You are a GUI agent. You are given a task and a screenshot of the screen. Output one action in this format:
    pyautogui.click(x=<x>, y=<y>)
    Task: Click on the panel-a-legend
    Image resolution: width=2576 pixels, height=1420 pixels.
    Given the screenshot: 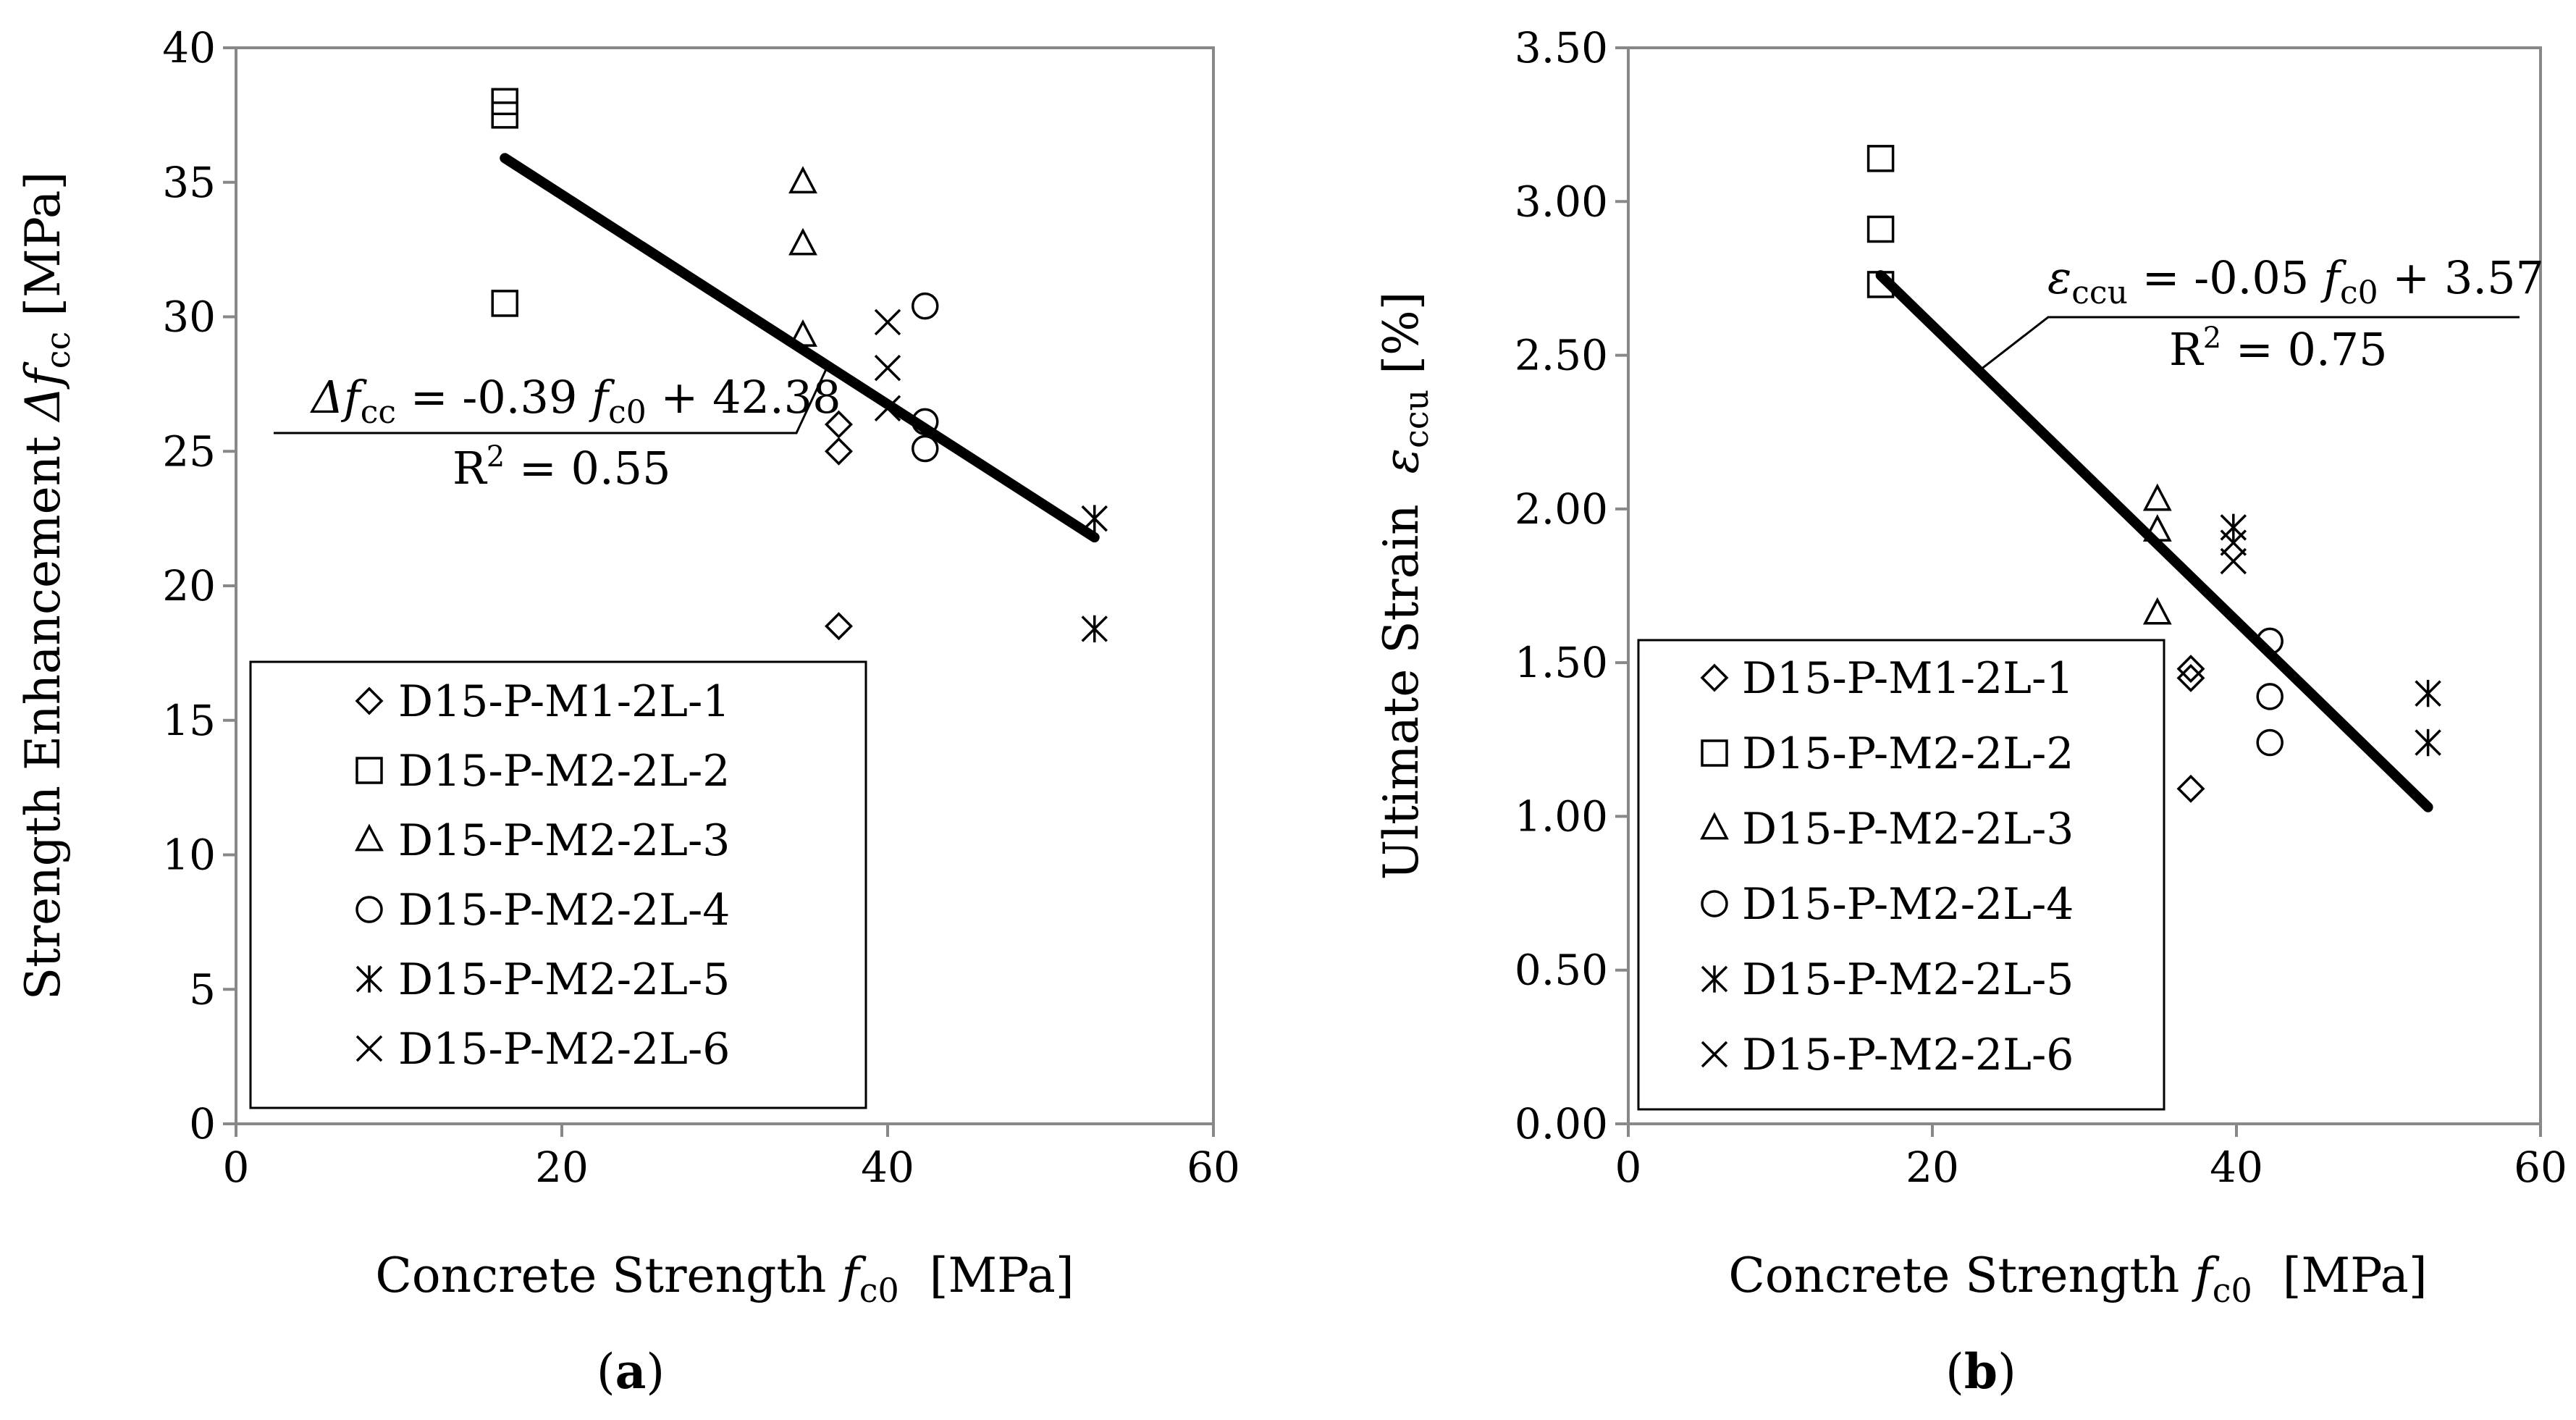 What is the action you would take?
    pyautogui.click(x=558, y=884)
    